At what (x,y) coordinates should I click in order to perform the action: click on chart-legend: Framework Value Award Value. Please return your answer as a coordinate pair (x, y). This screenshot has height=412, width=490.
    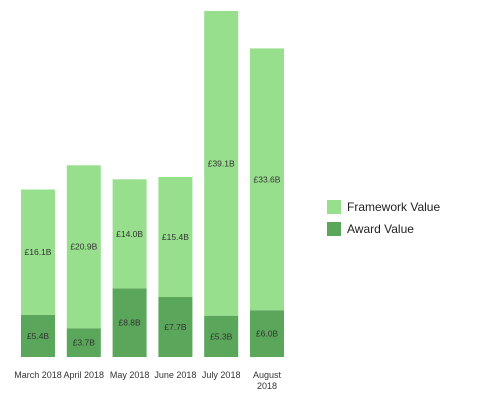
    Looking at the image, I should click on (383, 221).